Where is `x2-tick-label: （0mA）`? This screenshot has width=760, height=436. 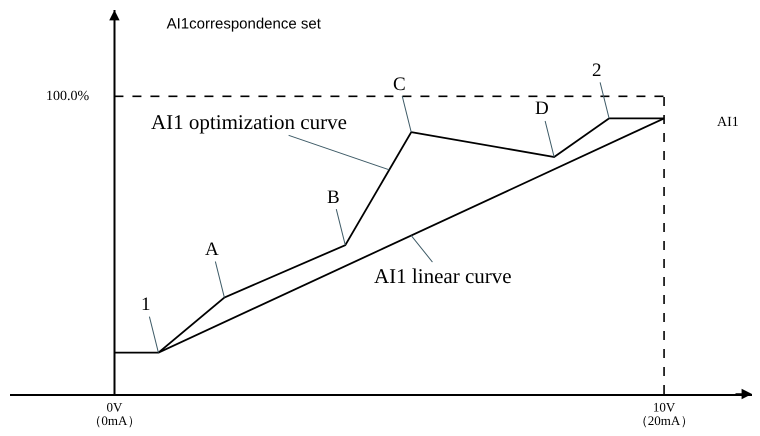
x2-tick-label: （0mA） is located at coordinates (114, 420).